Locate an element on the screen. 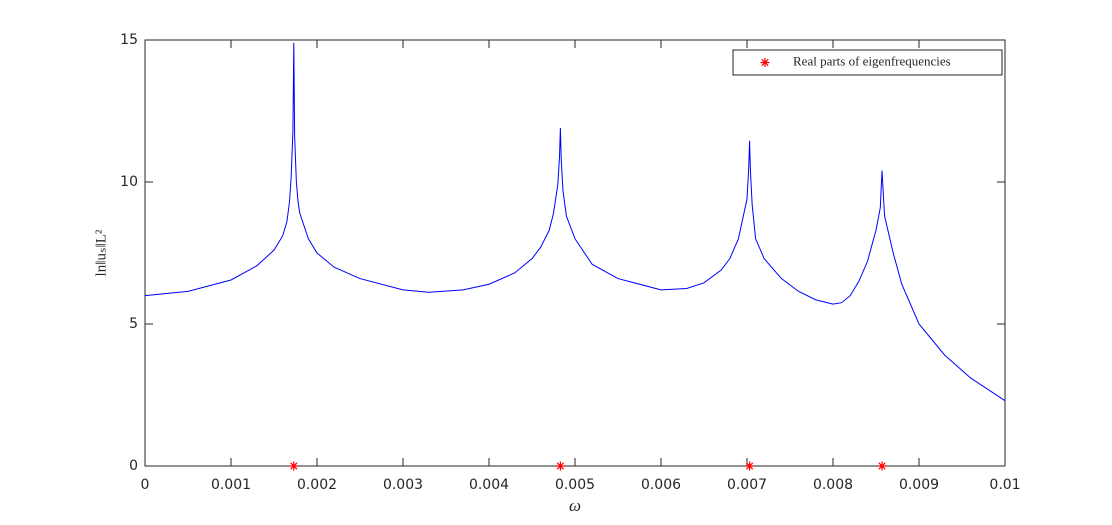 The image size is (1112, 525). x-tick-label: 0.003 is located at coordinates (403, 485).